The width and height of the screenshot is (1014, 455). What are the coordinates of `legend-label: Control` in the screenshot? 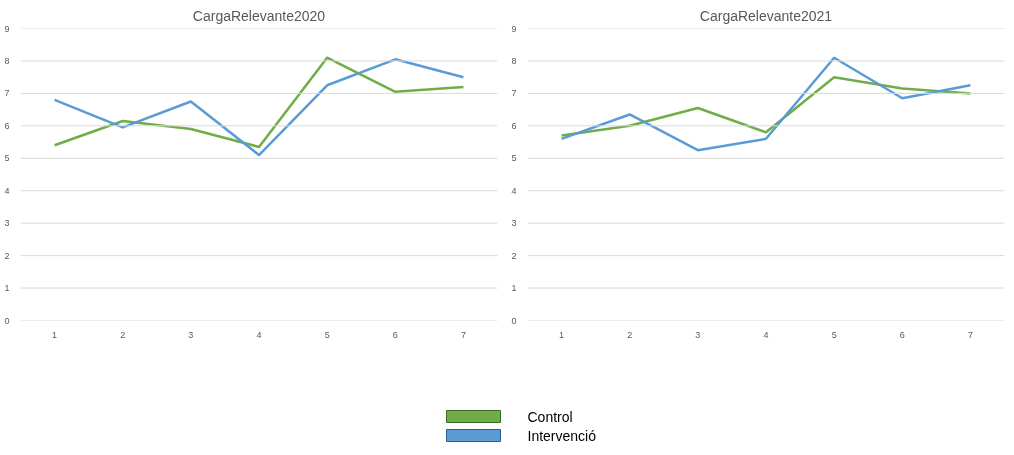 It's located at (550, 416).